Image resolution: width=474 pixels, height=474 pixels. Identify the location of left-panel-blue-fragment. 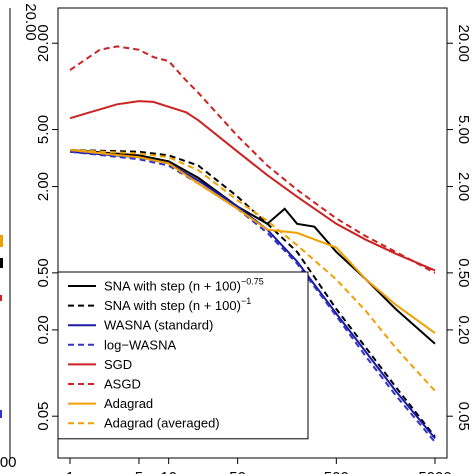
(1, 414).